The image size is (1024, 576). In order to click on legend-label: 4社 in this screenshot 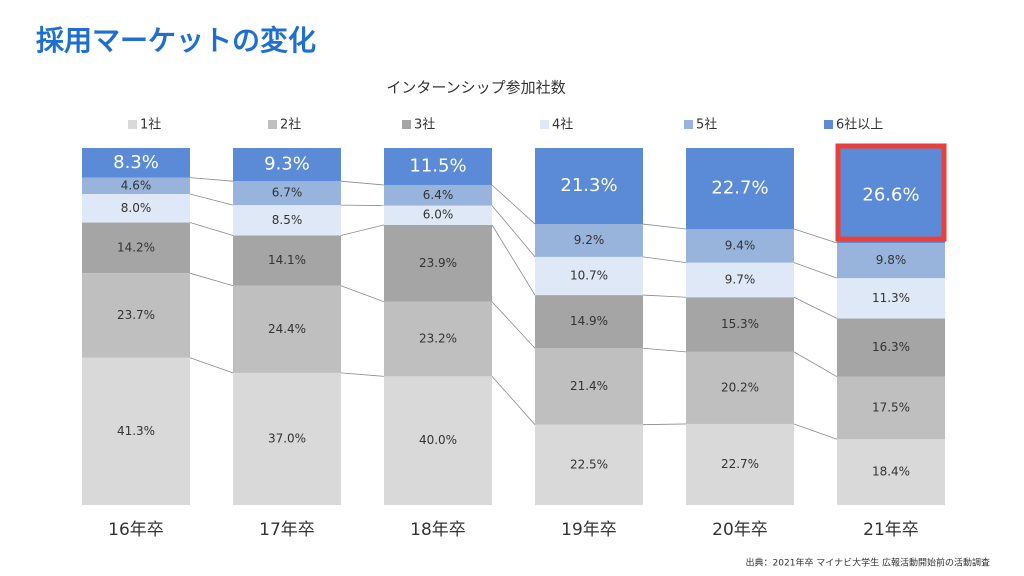, I will do `click(562, 125)`.